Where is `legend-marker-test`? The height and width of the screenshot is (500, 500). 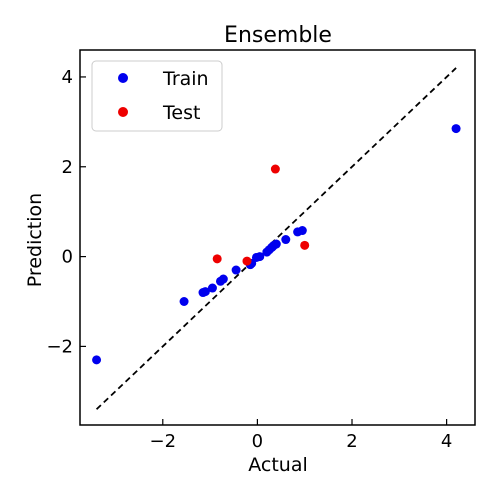
legend-marker-test is located at coordinates (123, 112).